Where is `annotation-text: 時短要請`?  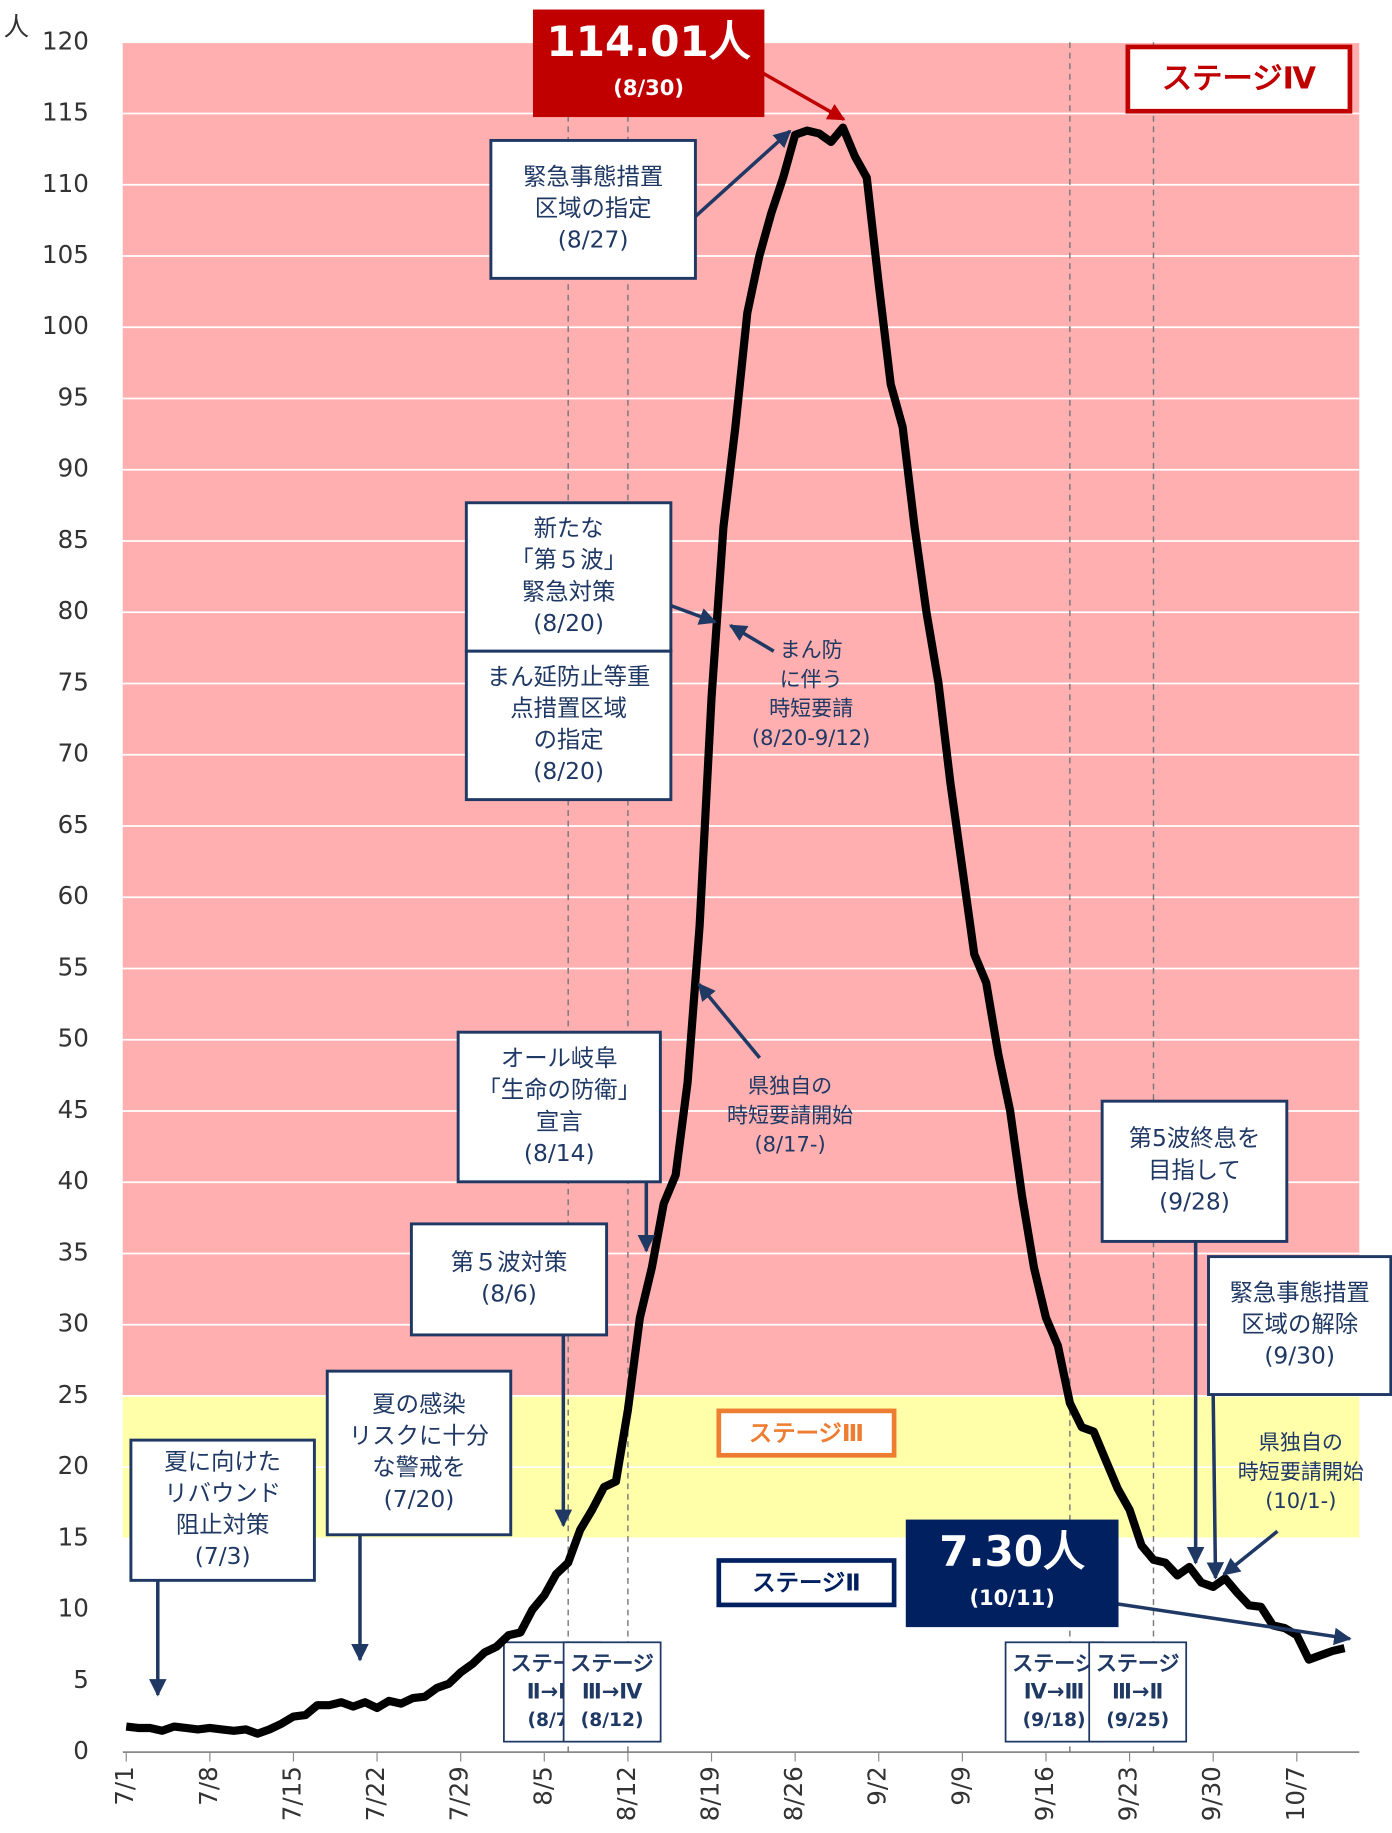 annotation-text: 時短要請 is located at coordinates (811, 708).